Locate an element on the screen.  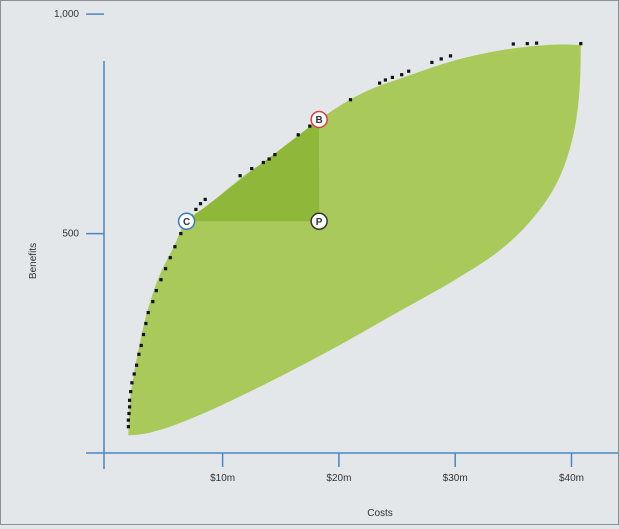
x-tick-label: $20m is located at coordinates (338, 478).